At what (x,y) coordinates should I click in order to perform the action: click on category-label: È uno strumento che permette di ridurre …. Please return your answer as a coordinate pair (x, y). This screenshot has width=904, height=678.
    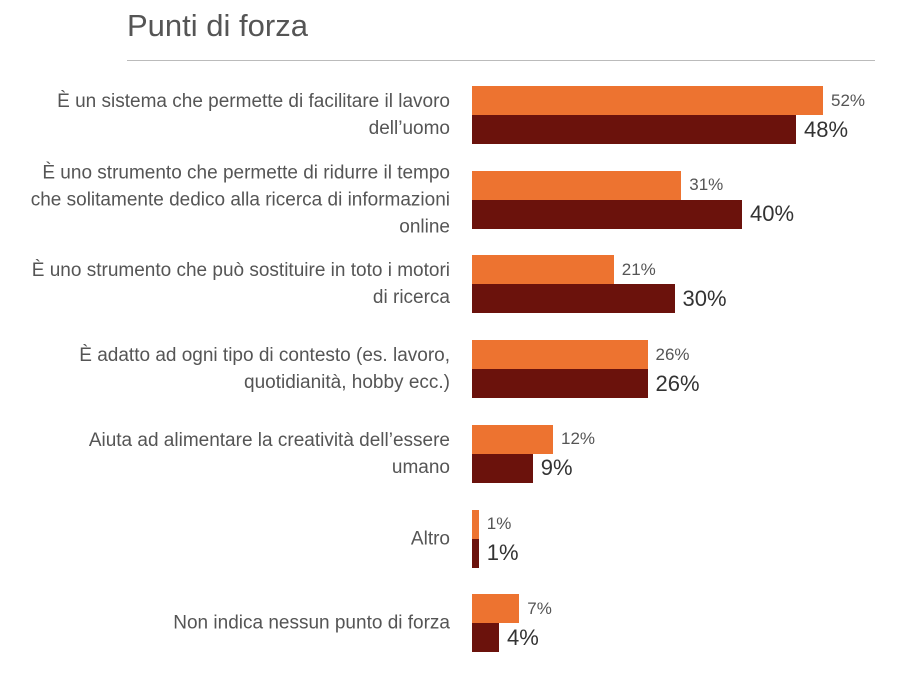
    Looking at the image, I should click on (240, 200).